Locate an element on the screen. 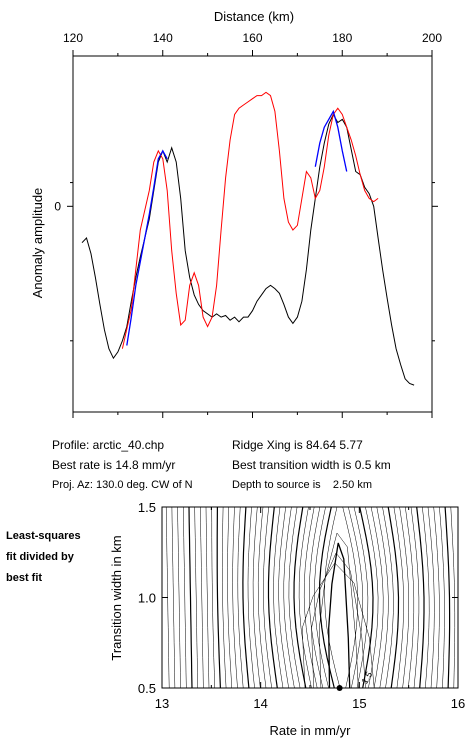 This screenshot has height=745, width=467. bottom-chart-y-tick-label: 1.0 is located at coordinates (147, 598).